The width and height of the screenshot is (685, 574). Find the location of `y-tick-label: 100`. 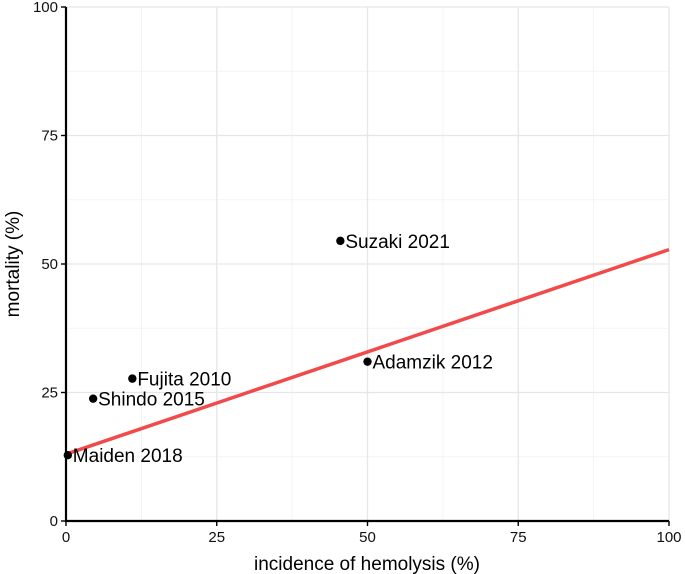

y-tick-label: 100 is located at coordinates (45, 8).